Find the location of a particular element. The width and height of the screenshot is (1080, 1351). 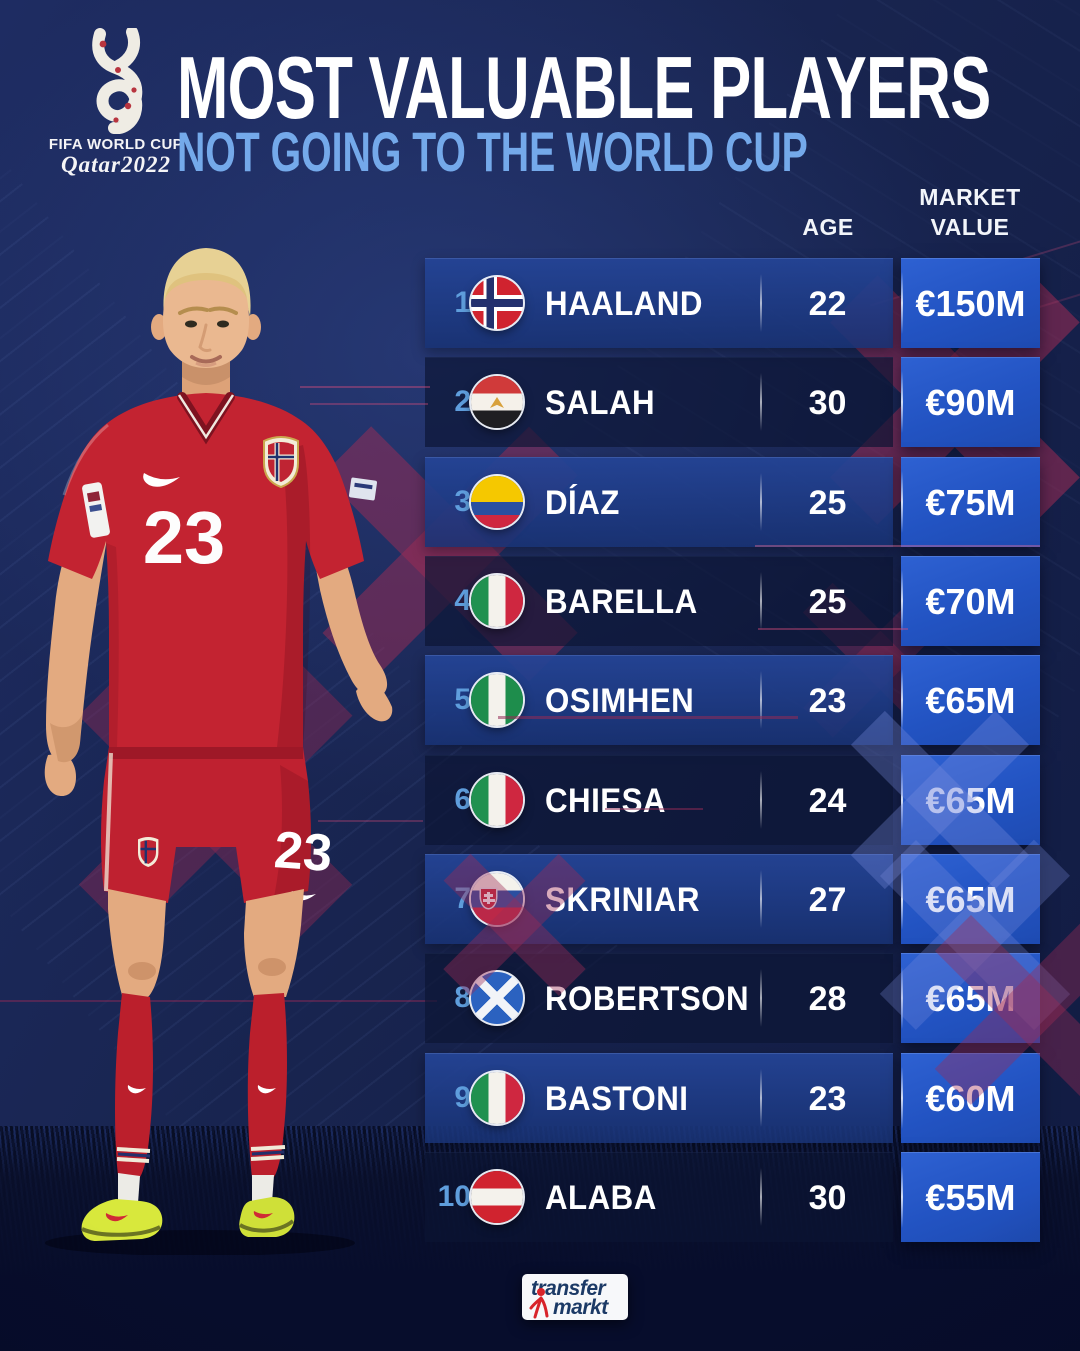

table-row: 3 DÍAZ 25 €75M is located at coordinates (732, 502).